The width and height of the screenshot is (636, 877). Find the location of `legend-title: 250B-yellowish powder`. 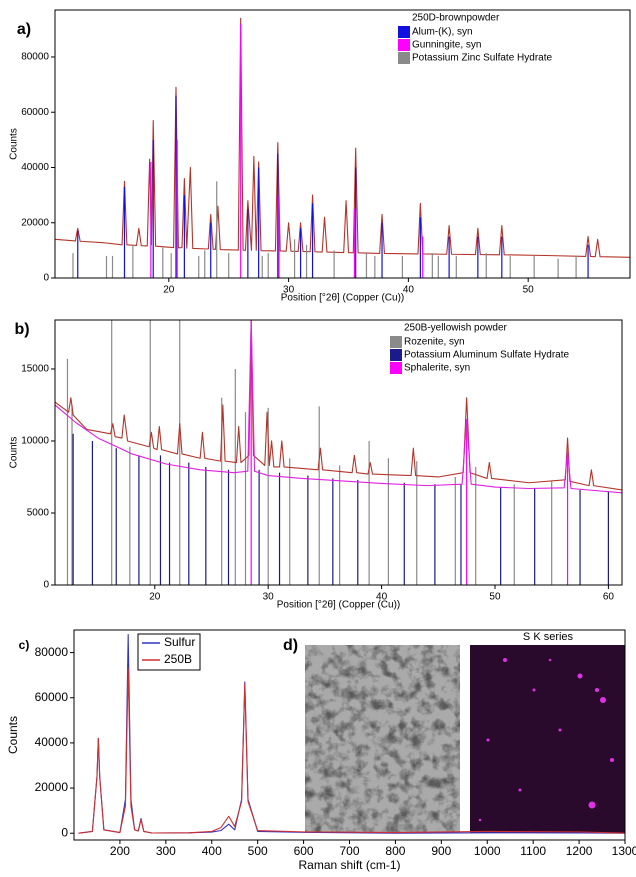

legend-title: 250B-yellowish powder is located at coordinates (456, 328).